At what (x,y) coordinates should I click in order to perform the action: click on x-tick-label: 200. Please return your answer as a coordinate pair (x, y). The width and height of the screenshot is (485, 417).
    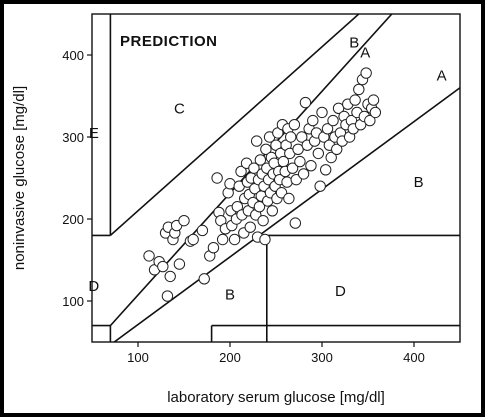
    Looking at the image, I should click on (230, 357).